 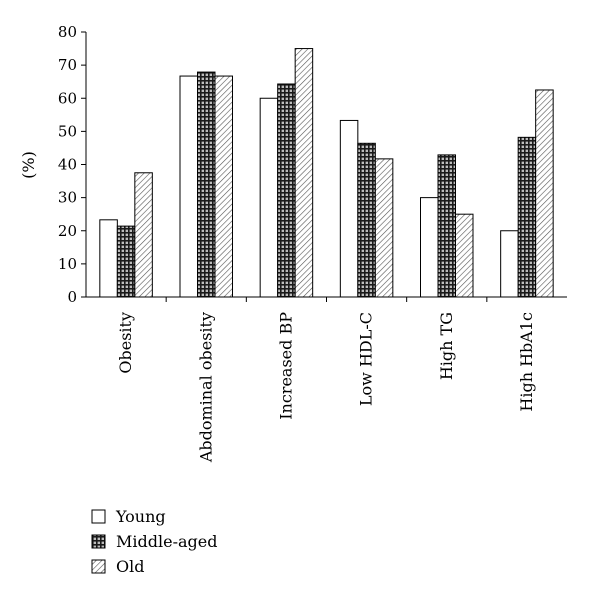 I want to click on legend-label: Old, so click(x=130, y=566).